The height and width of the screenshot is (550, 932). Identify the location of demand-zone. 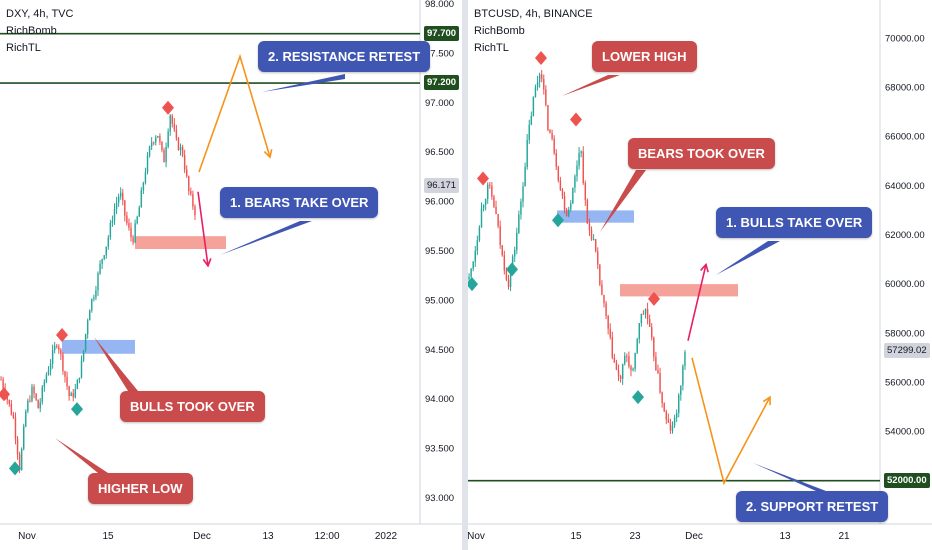
(98, 346).